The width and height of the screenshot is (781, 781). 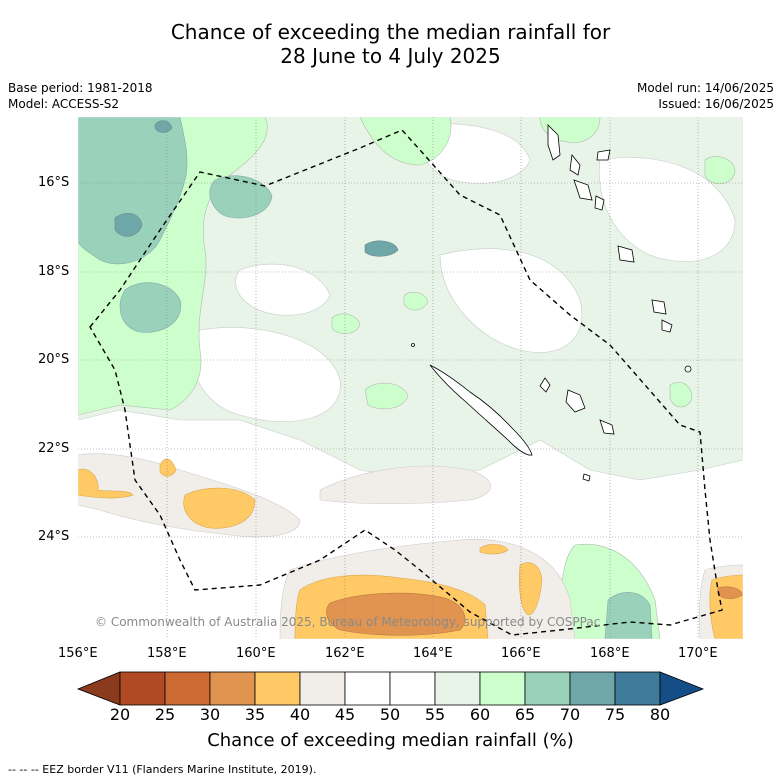 What do you see at coordinates (241, 197) in the screenshot?
I see `contour-70-blob2` at bounding box center [241, 197].